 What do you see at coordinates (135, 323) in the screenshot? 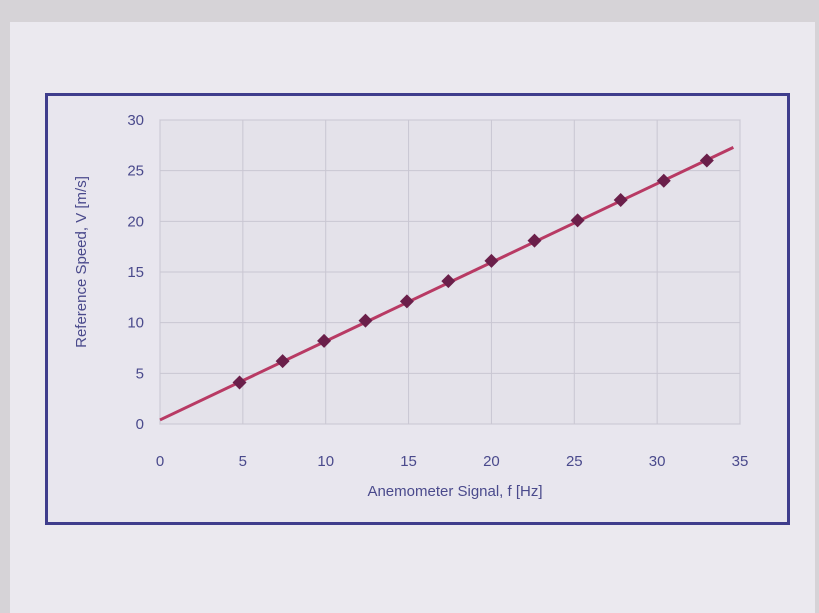
I see `y-tick-label: 10` at bounding box center [135, 323].